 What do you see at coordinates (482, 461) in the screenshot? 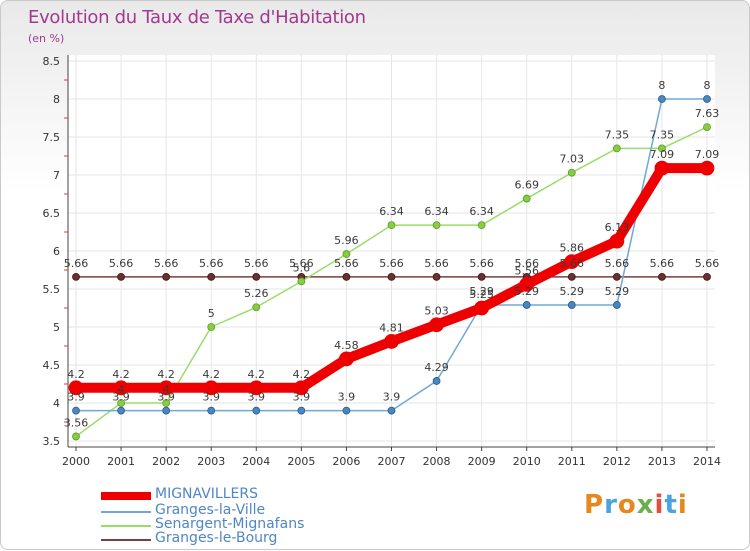
I see `x-tick-label: 2009` at bounding box center [482, 461].